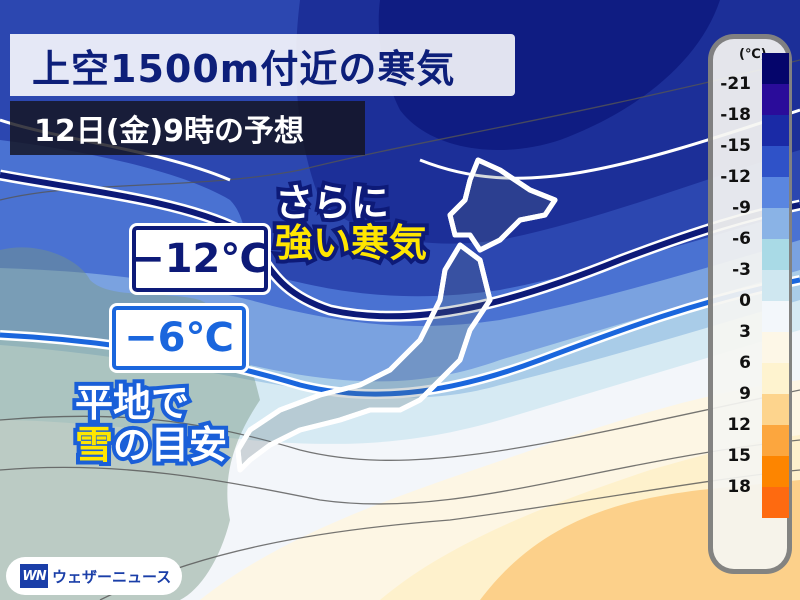 The height and width of the screenshot is (600, 800). I want to click on legend-label: 15, so click(739, 456).